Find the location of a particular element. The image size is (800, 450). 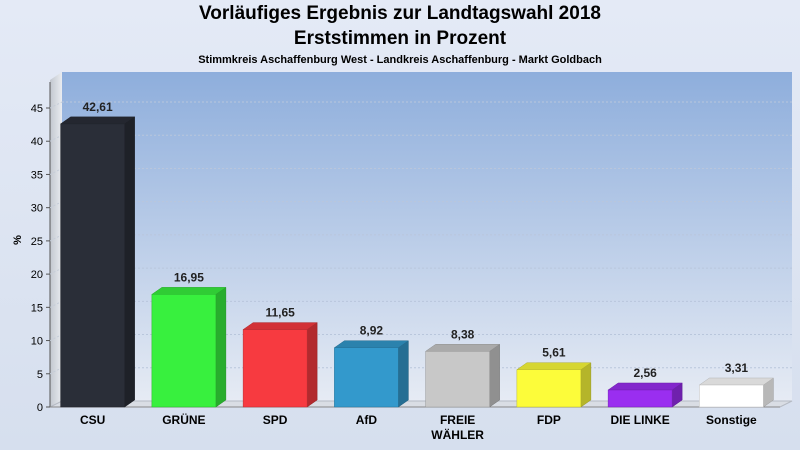

chart-title-line2: Erststimmen in Prozent is located at coordinates (400, 38).